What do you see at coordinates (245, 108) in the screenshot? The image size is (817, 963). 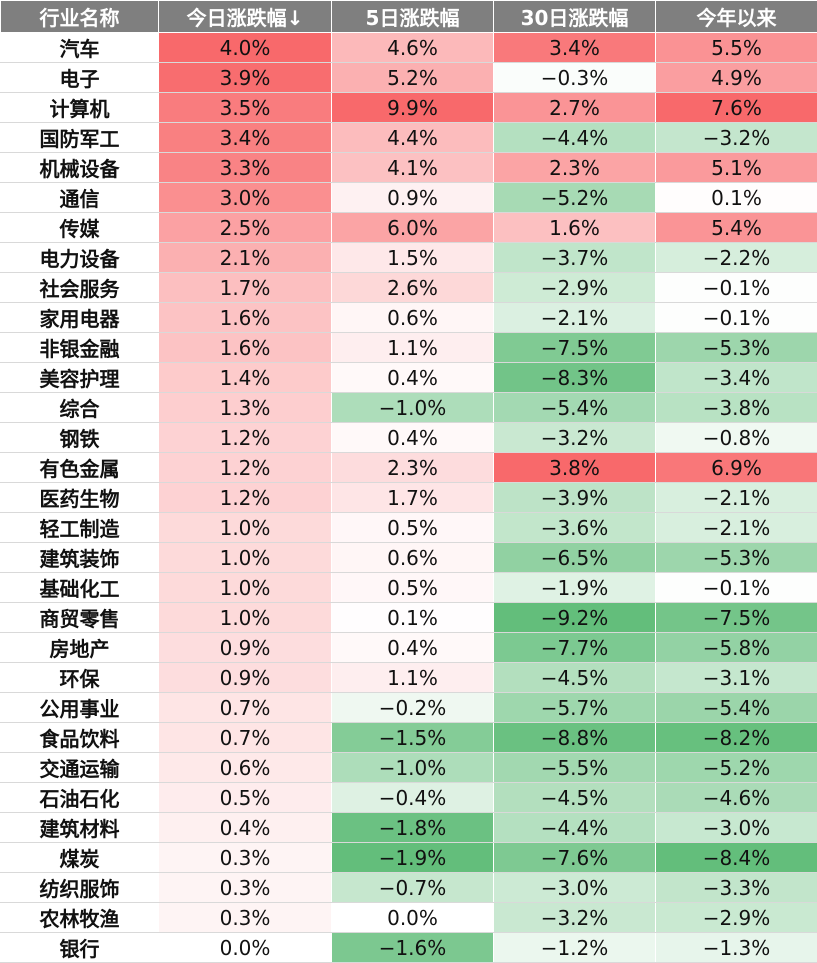 I see `today-change-cell: 3.5%` at bounding box center [245, 108].